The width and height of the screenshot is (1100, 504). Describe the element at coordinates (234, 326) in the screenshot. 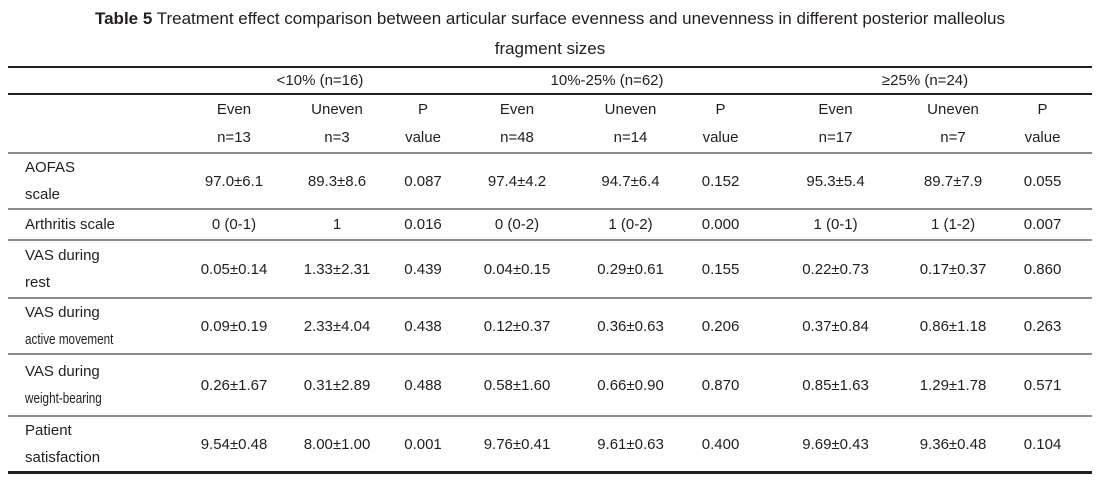

I see `data-cell: 0.09±0.19` at that location.